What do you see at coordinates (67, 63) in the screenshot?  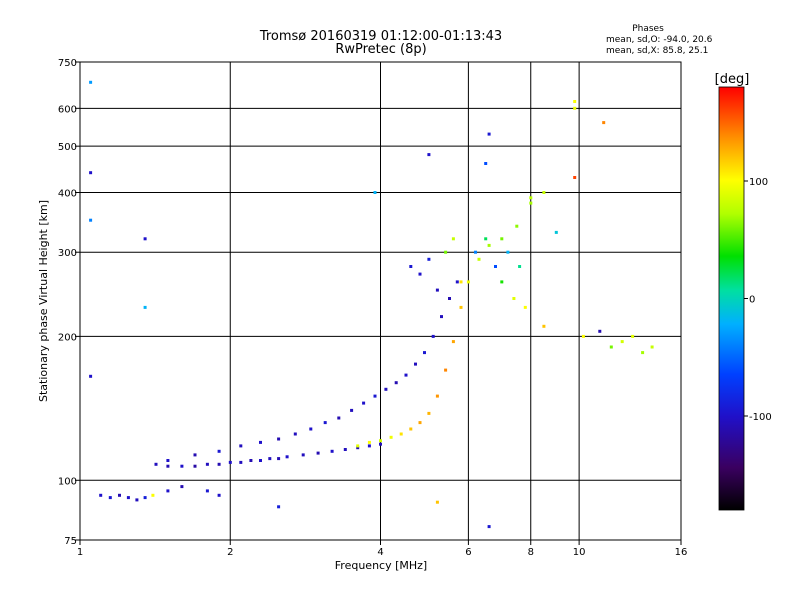 I see `y-tick-label: 750` at bounding box center [67, 63].